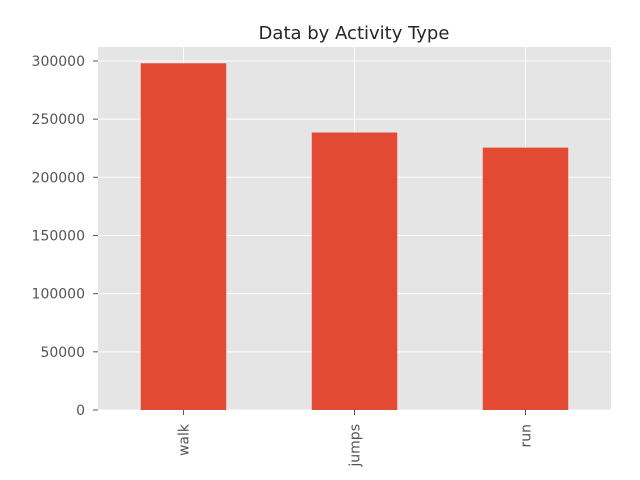  Describe the element at coordinates (527, 436) in the screenshot. I see `x-tick-label: run` at that location.